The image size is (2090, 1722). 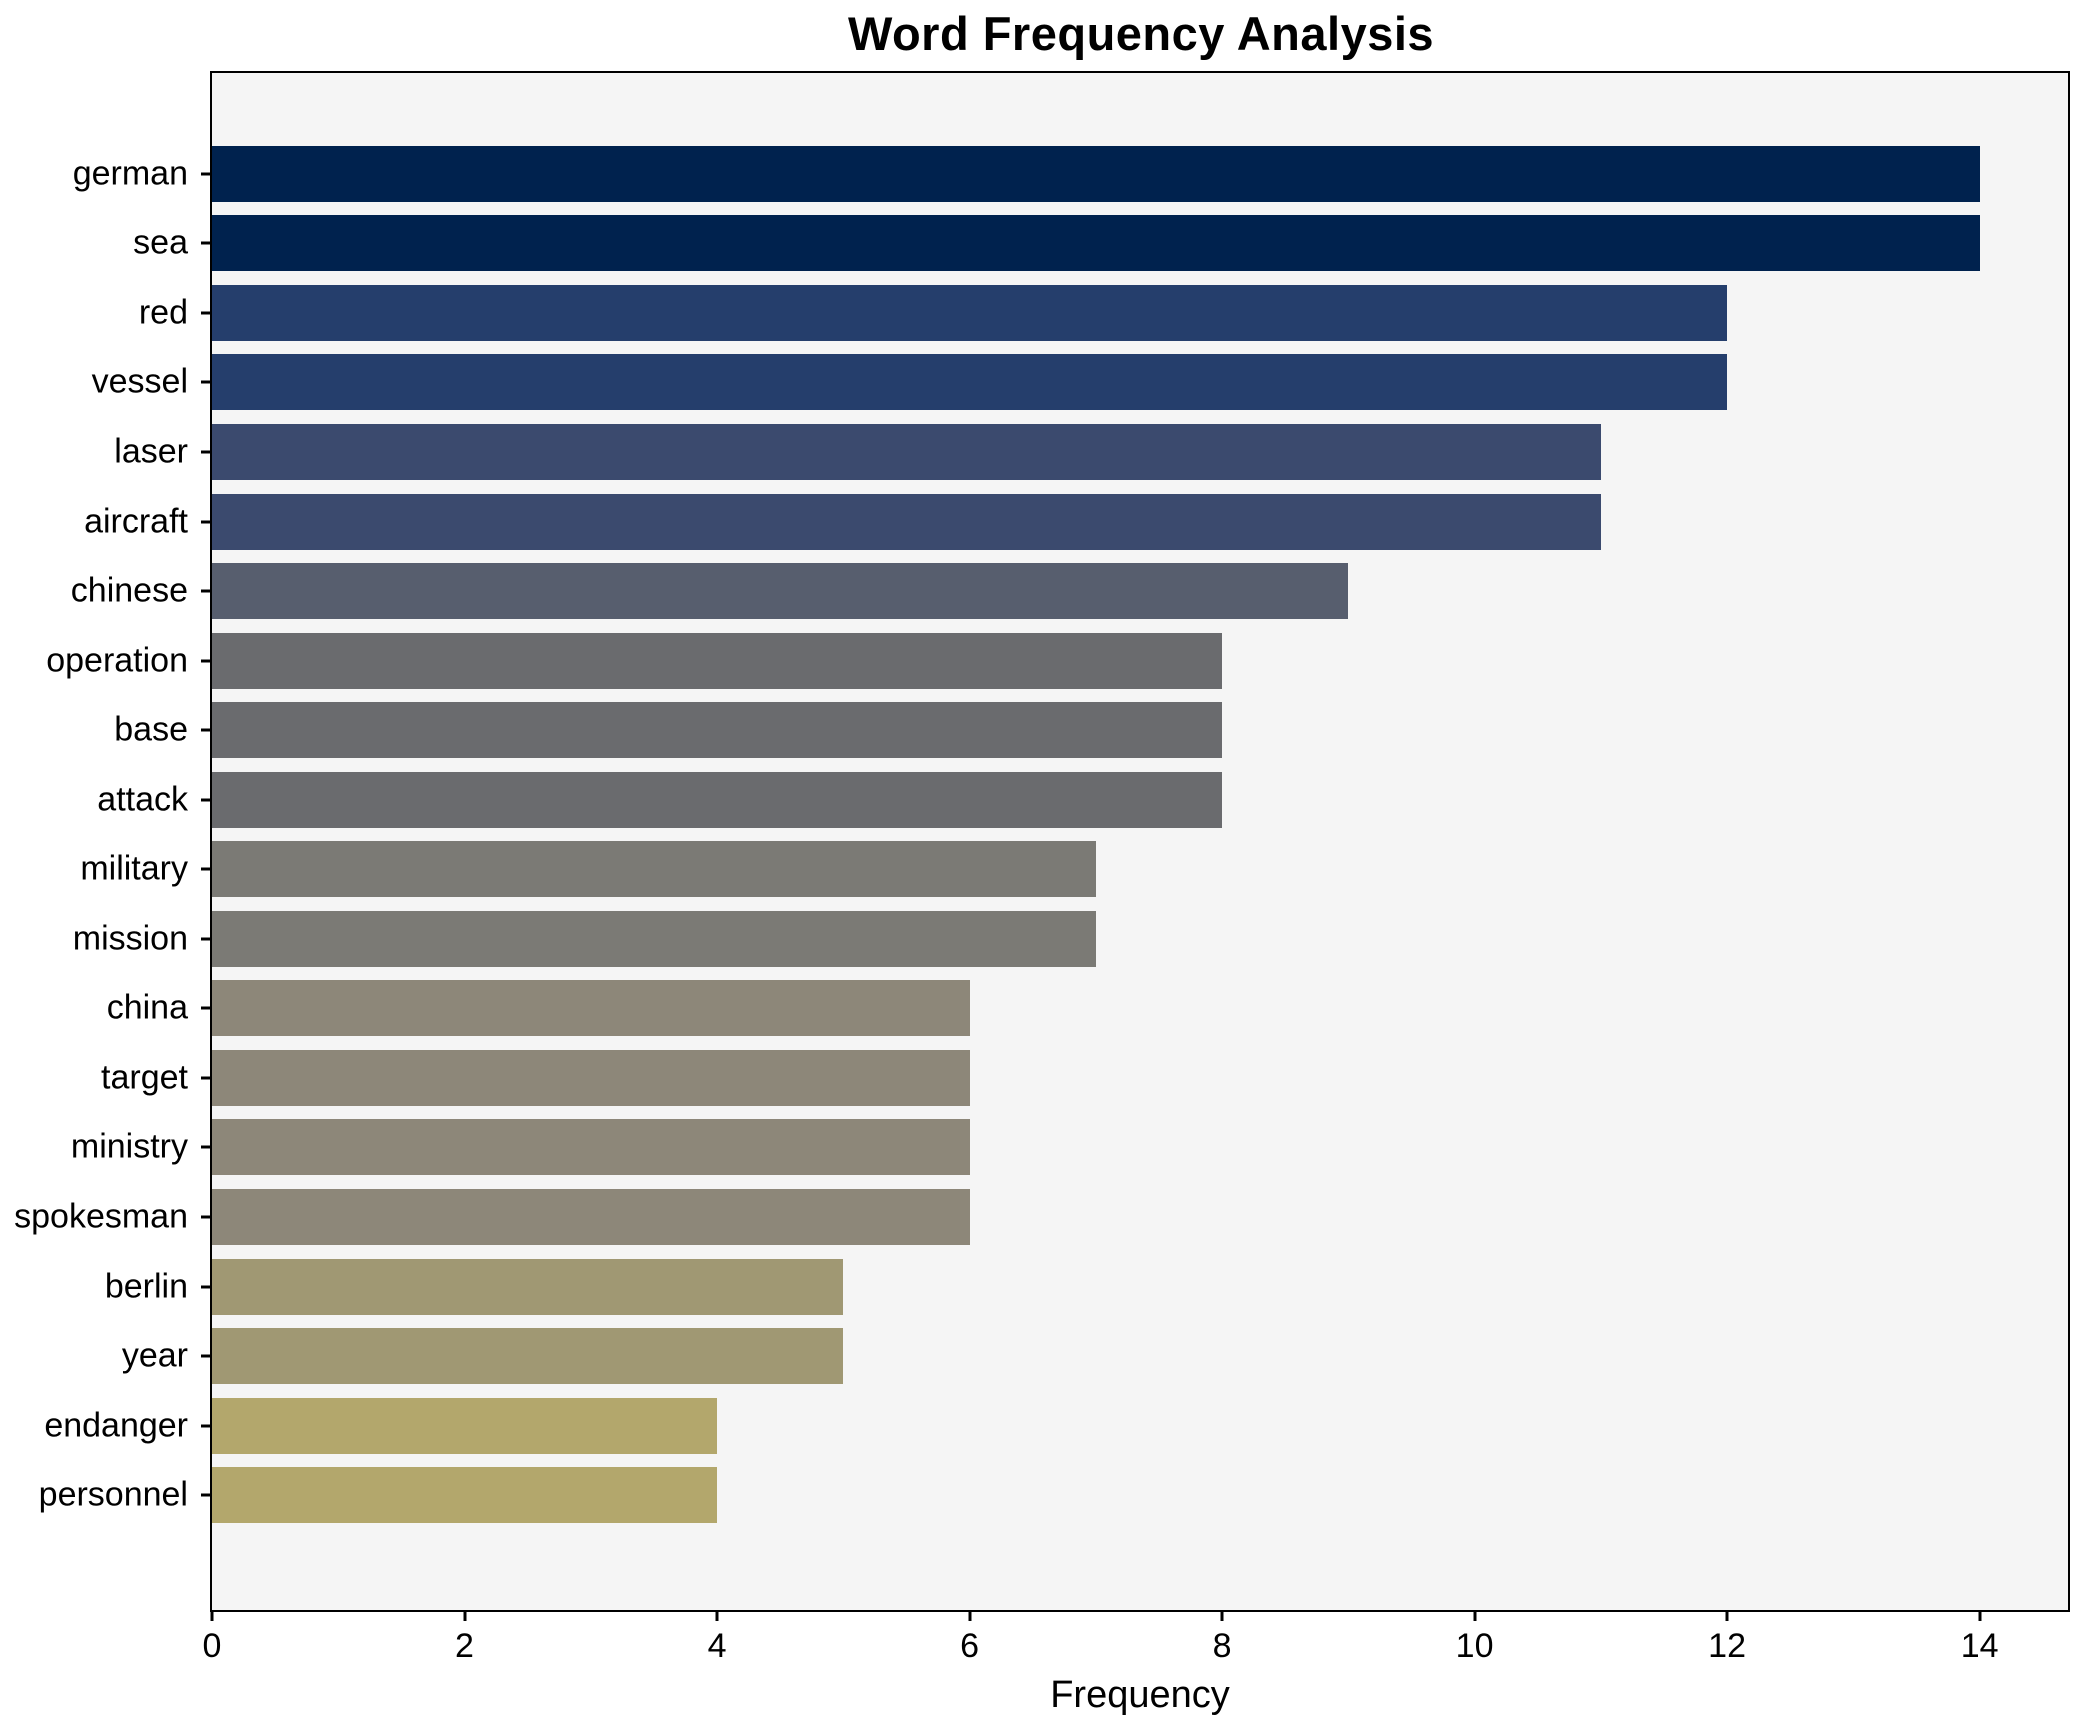 What do you see at coordinates (151, 729) in the screenshot?
I see `y-tick-label-base: base` at bounding box center [151, 729].